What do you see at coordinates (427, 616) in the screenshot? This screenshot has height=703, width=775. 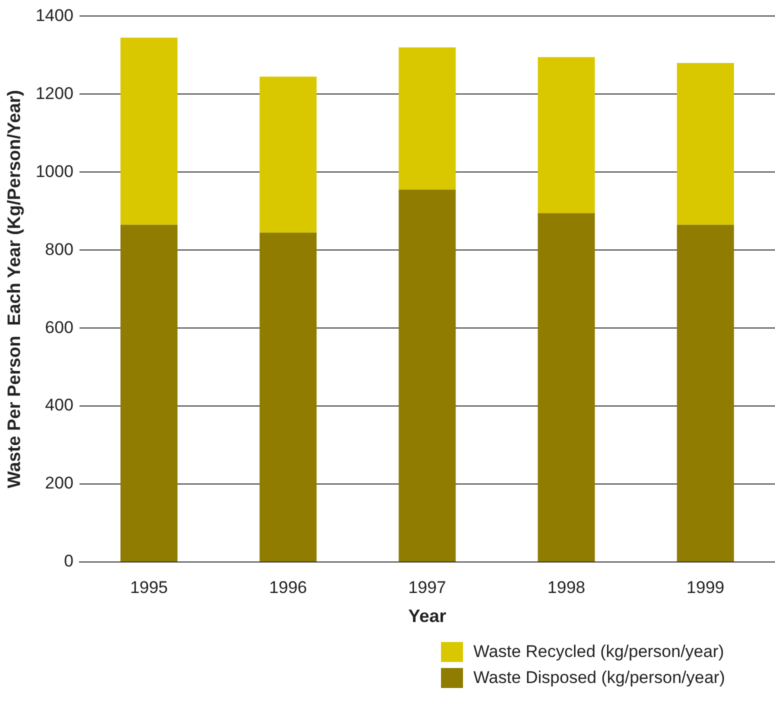 I see `x-axis-title: Year` at bounding box center [427, 616].